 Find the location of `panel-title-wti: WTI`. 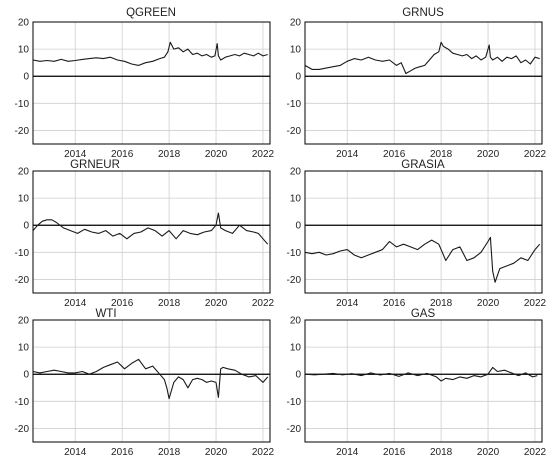

panel-title-wti: WTI is located at coordinates (105, 314).